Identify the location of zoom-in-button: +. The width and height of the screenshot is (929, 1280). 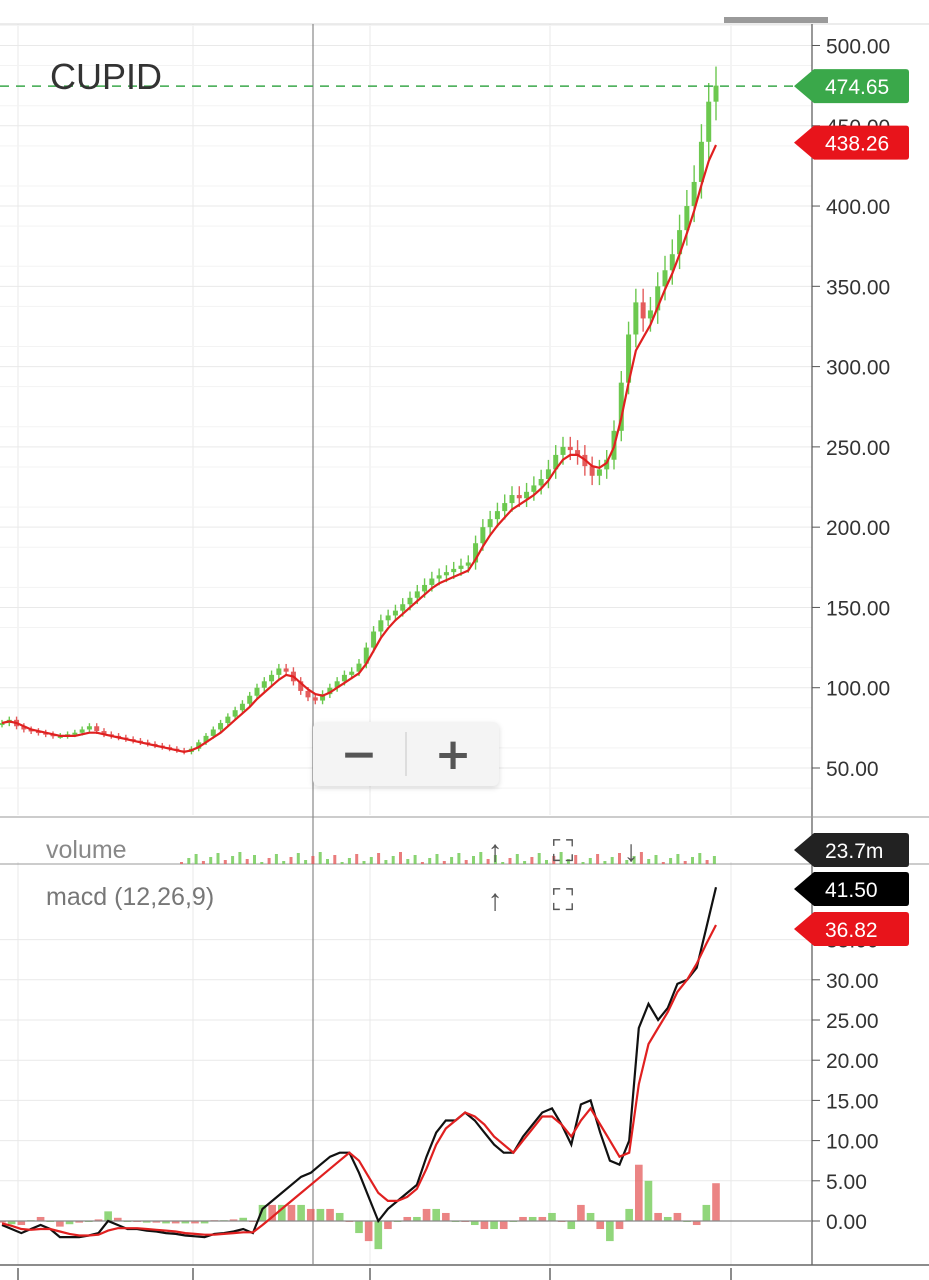
(453, 754).